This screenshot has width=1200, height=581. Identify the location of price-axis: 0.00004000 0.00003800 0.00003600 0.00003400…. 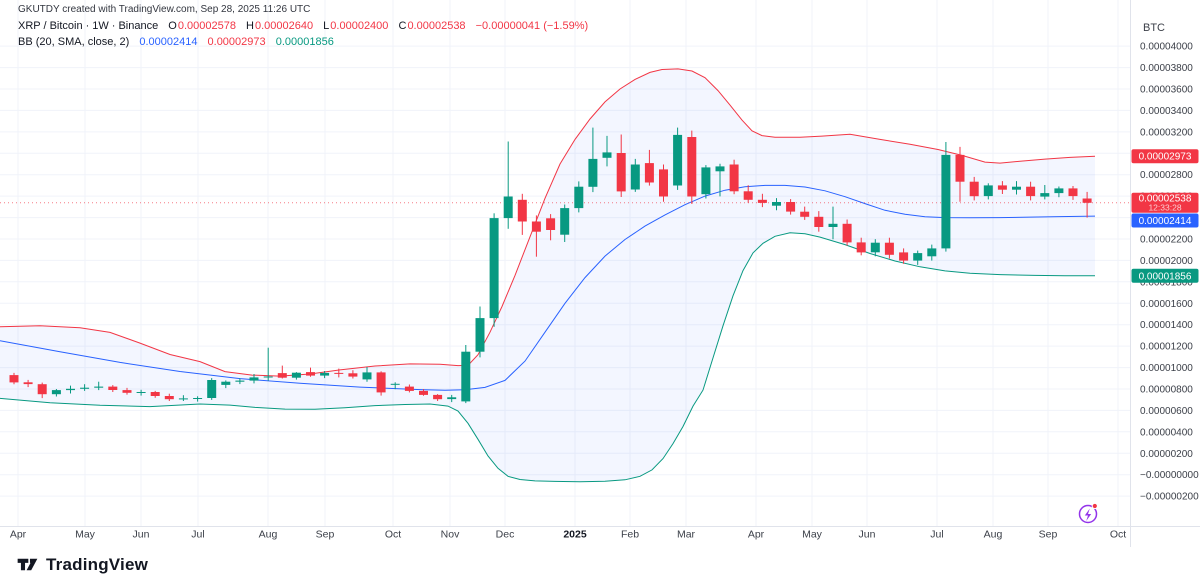
(1165, 258).